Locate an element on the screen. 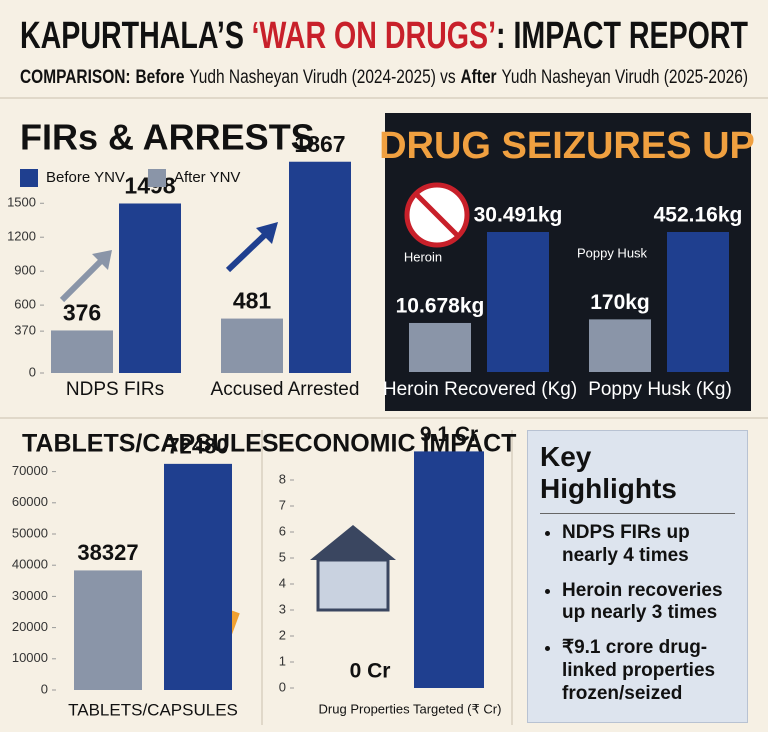  y-tick-label: 7 is located at coordinates (282, 504).